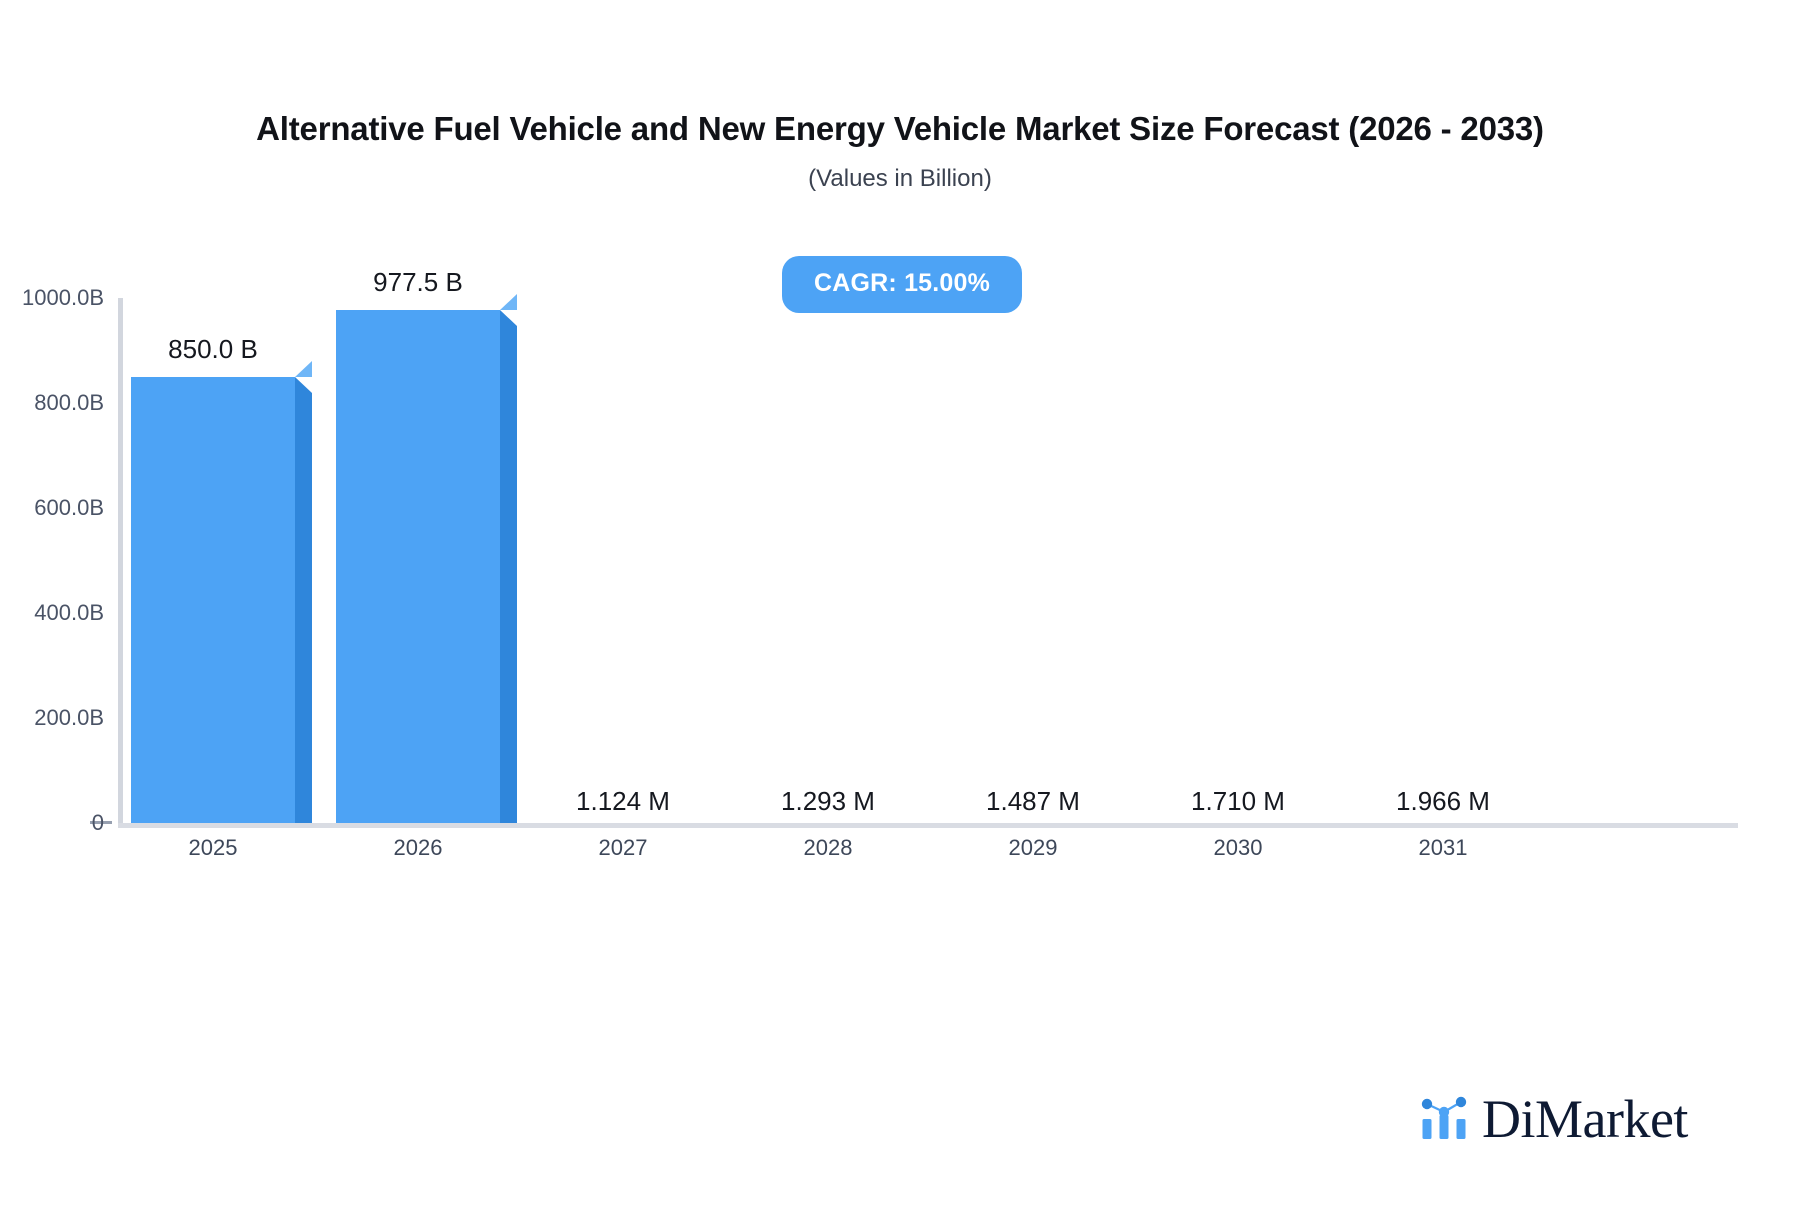 Image resolution: width=1800 pixels, height=1212 pixels. Describe the element at coordinates (303, 600) in the screenshot. I see `bar-2025-side` at that location.